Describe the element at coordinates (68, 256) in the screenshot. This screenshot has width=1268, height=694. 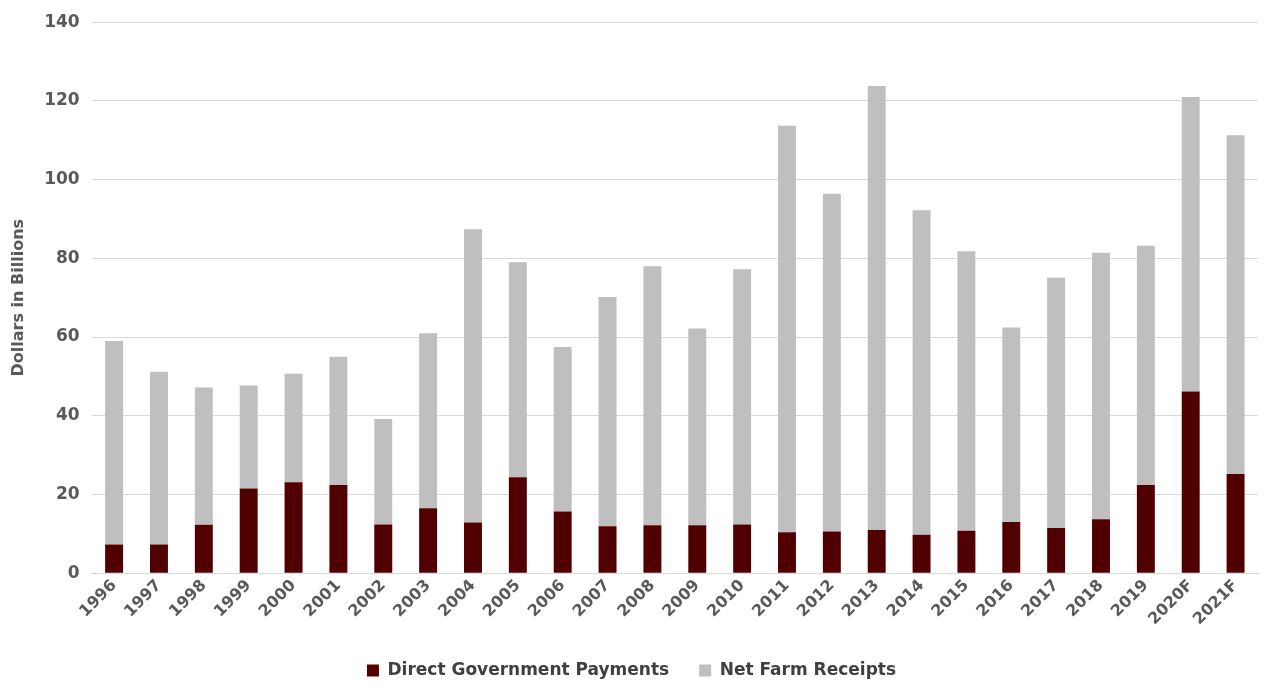
I see `y-tick-label: 80` at that location.